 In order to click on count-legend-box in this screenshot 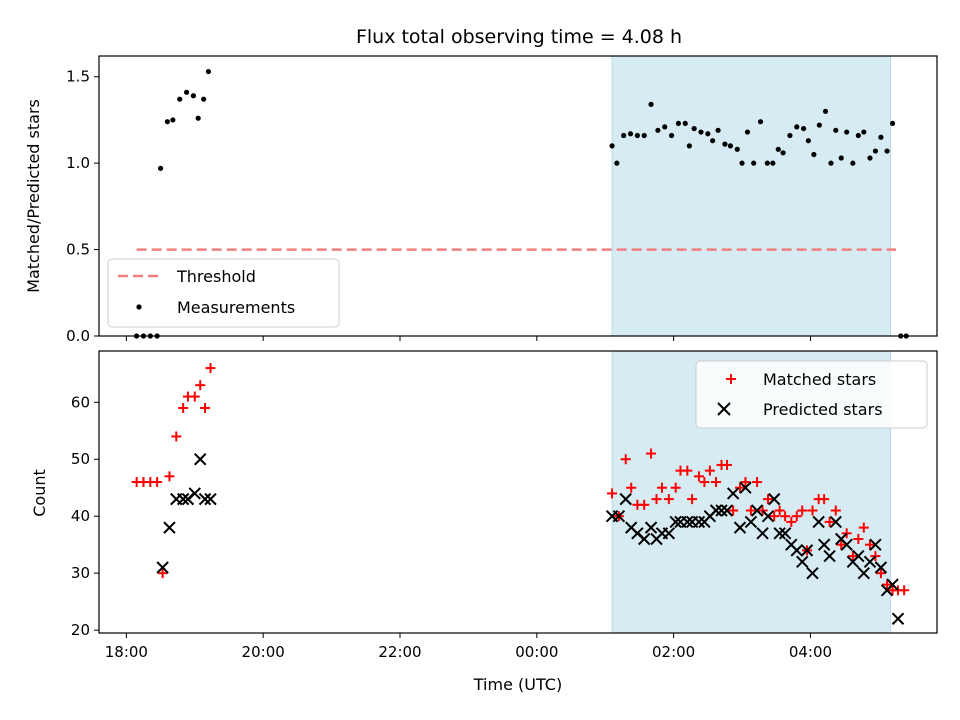, I will do `click(811, 394)`.